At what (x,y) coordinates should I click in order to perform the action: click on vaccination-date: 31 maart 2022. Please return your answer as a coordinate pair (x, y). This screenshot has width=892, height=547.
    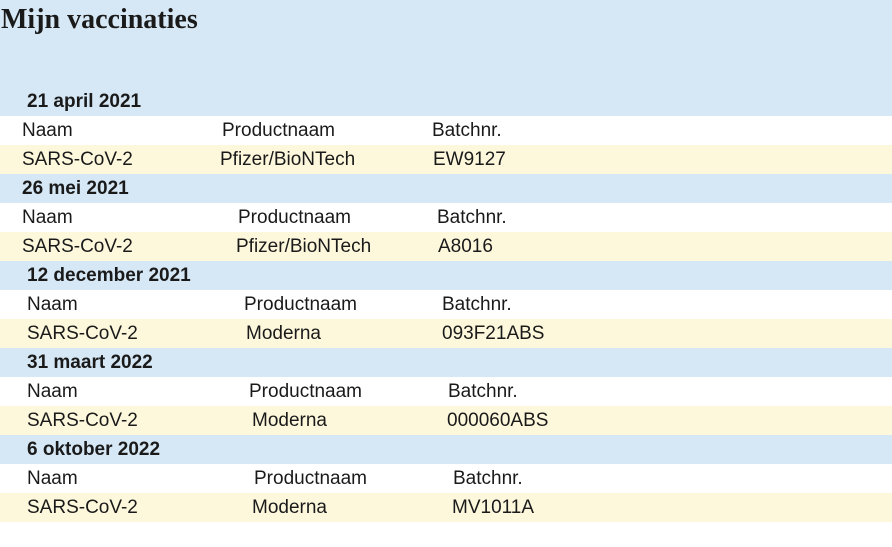
    Looking at the image, I should click on (90, 362).